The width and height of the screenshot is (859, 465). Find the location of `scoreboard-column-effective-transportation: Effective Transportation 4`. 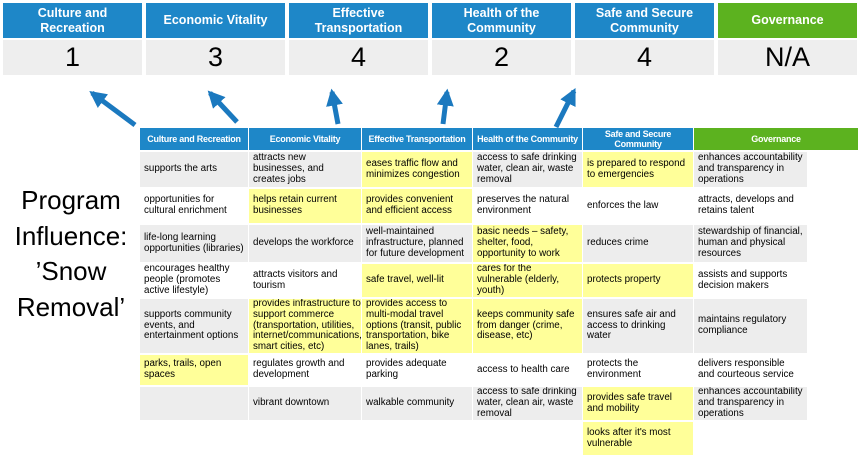

scoreboard-column-effective-transportation: Effective Transportation 4 is located at coordinates (358, 39).